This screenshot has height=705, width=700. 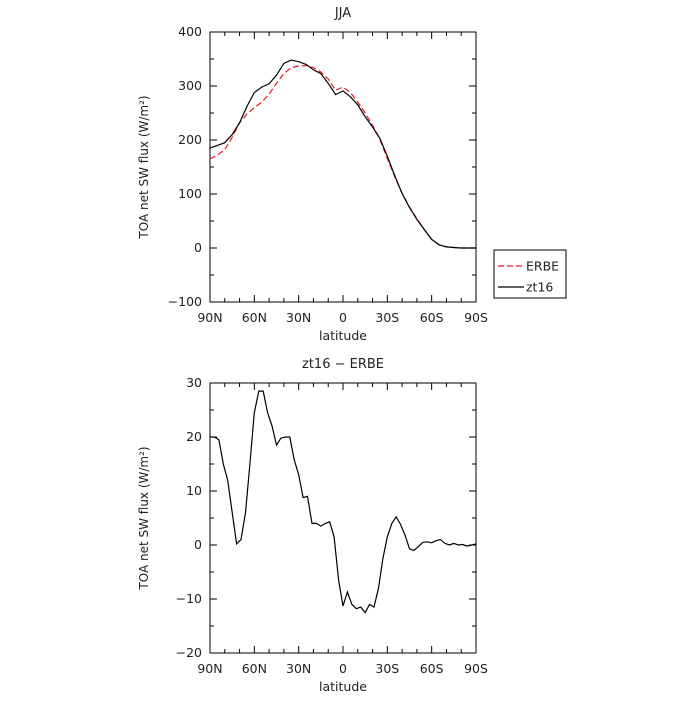 What do you see at coordinates (194, 490) in the screenshot?
I see `y-tick-label: 10` at bounding box center [194, 490].